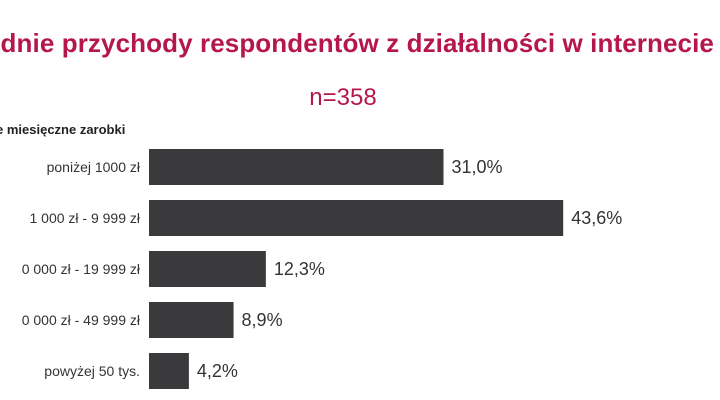 Image resolution: width=720 pixels, height=400 pixels. I want to click on value-label: 4,2%, so click(217, 371).